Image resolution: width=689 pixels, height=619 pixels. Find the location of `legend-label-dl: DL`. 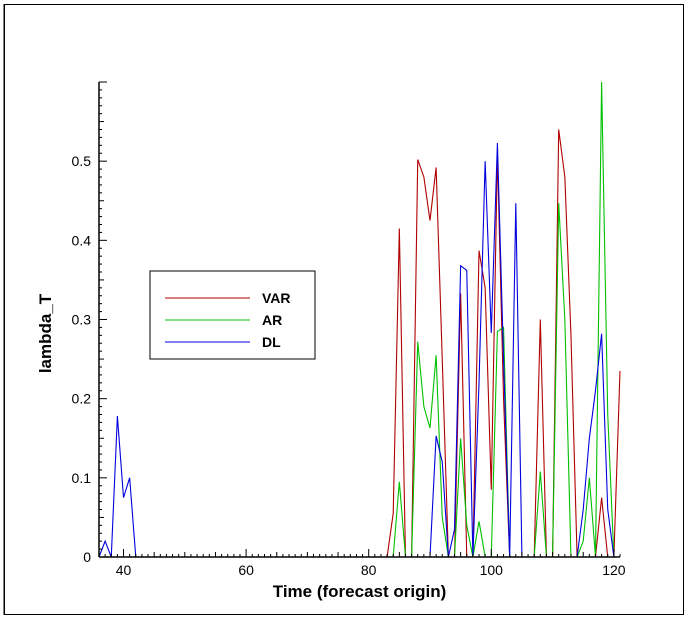

legend-label-dl: DL is located at coordinates (271, 342).